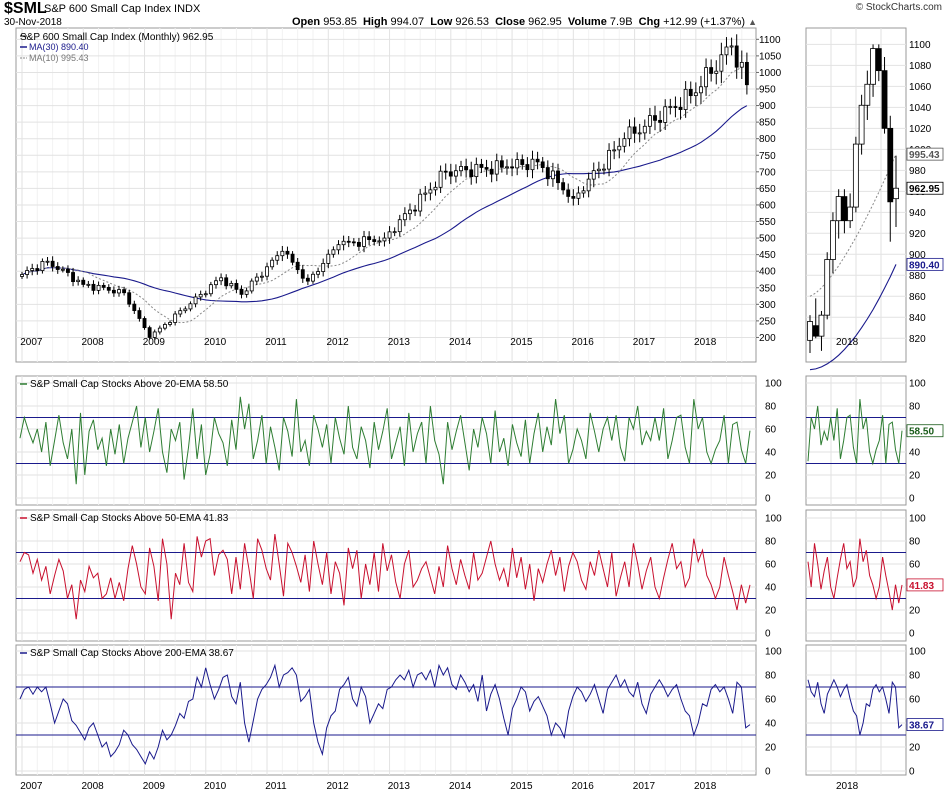  Describe the element at coordinates (853, 317) in the screenshot. I see `zoom-ma30-line` at that location.